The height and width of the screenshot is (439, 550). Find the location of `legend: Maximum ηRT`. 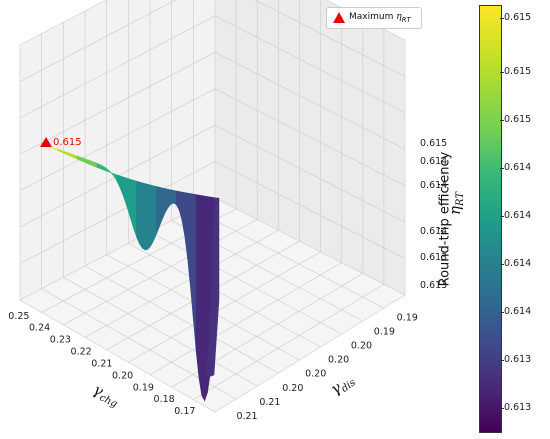

legend: Maximum ηRT is located at coordinates (374, 18).